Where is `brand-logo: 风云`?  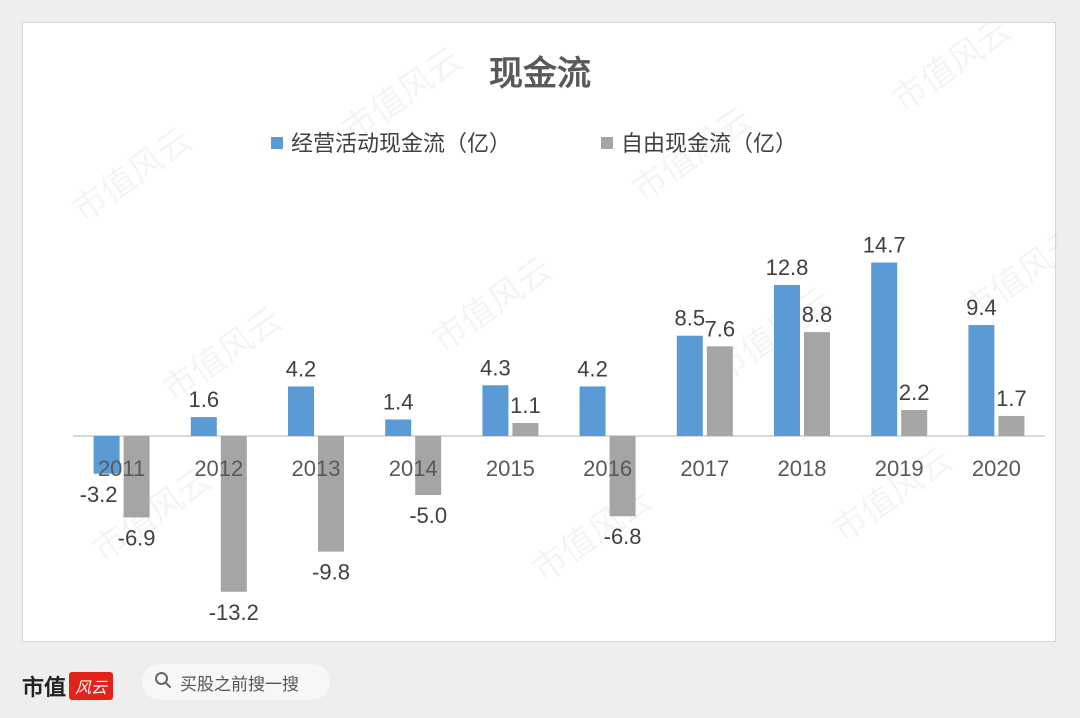
brand-logo: 风云 is located at coordinates (91, 686).